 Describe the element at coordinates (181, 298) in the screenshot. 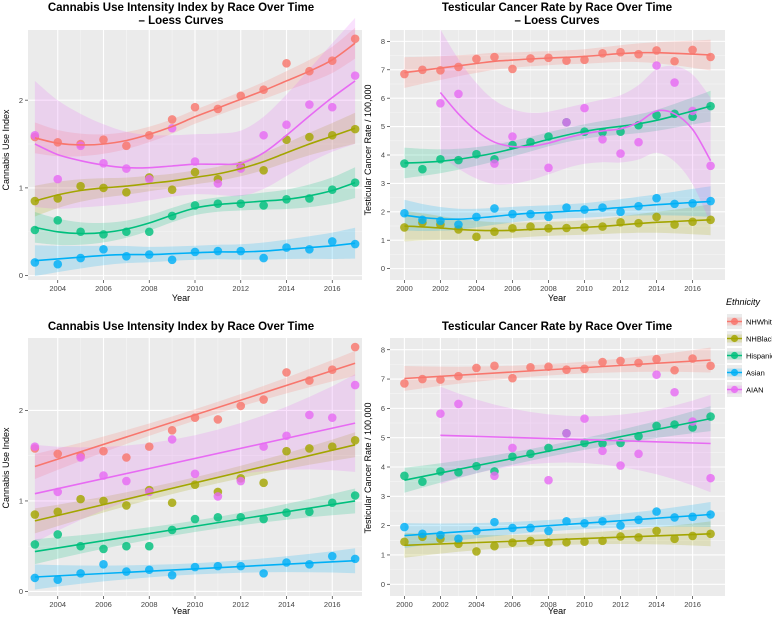

I see `x-axis-label: Year` at that location.